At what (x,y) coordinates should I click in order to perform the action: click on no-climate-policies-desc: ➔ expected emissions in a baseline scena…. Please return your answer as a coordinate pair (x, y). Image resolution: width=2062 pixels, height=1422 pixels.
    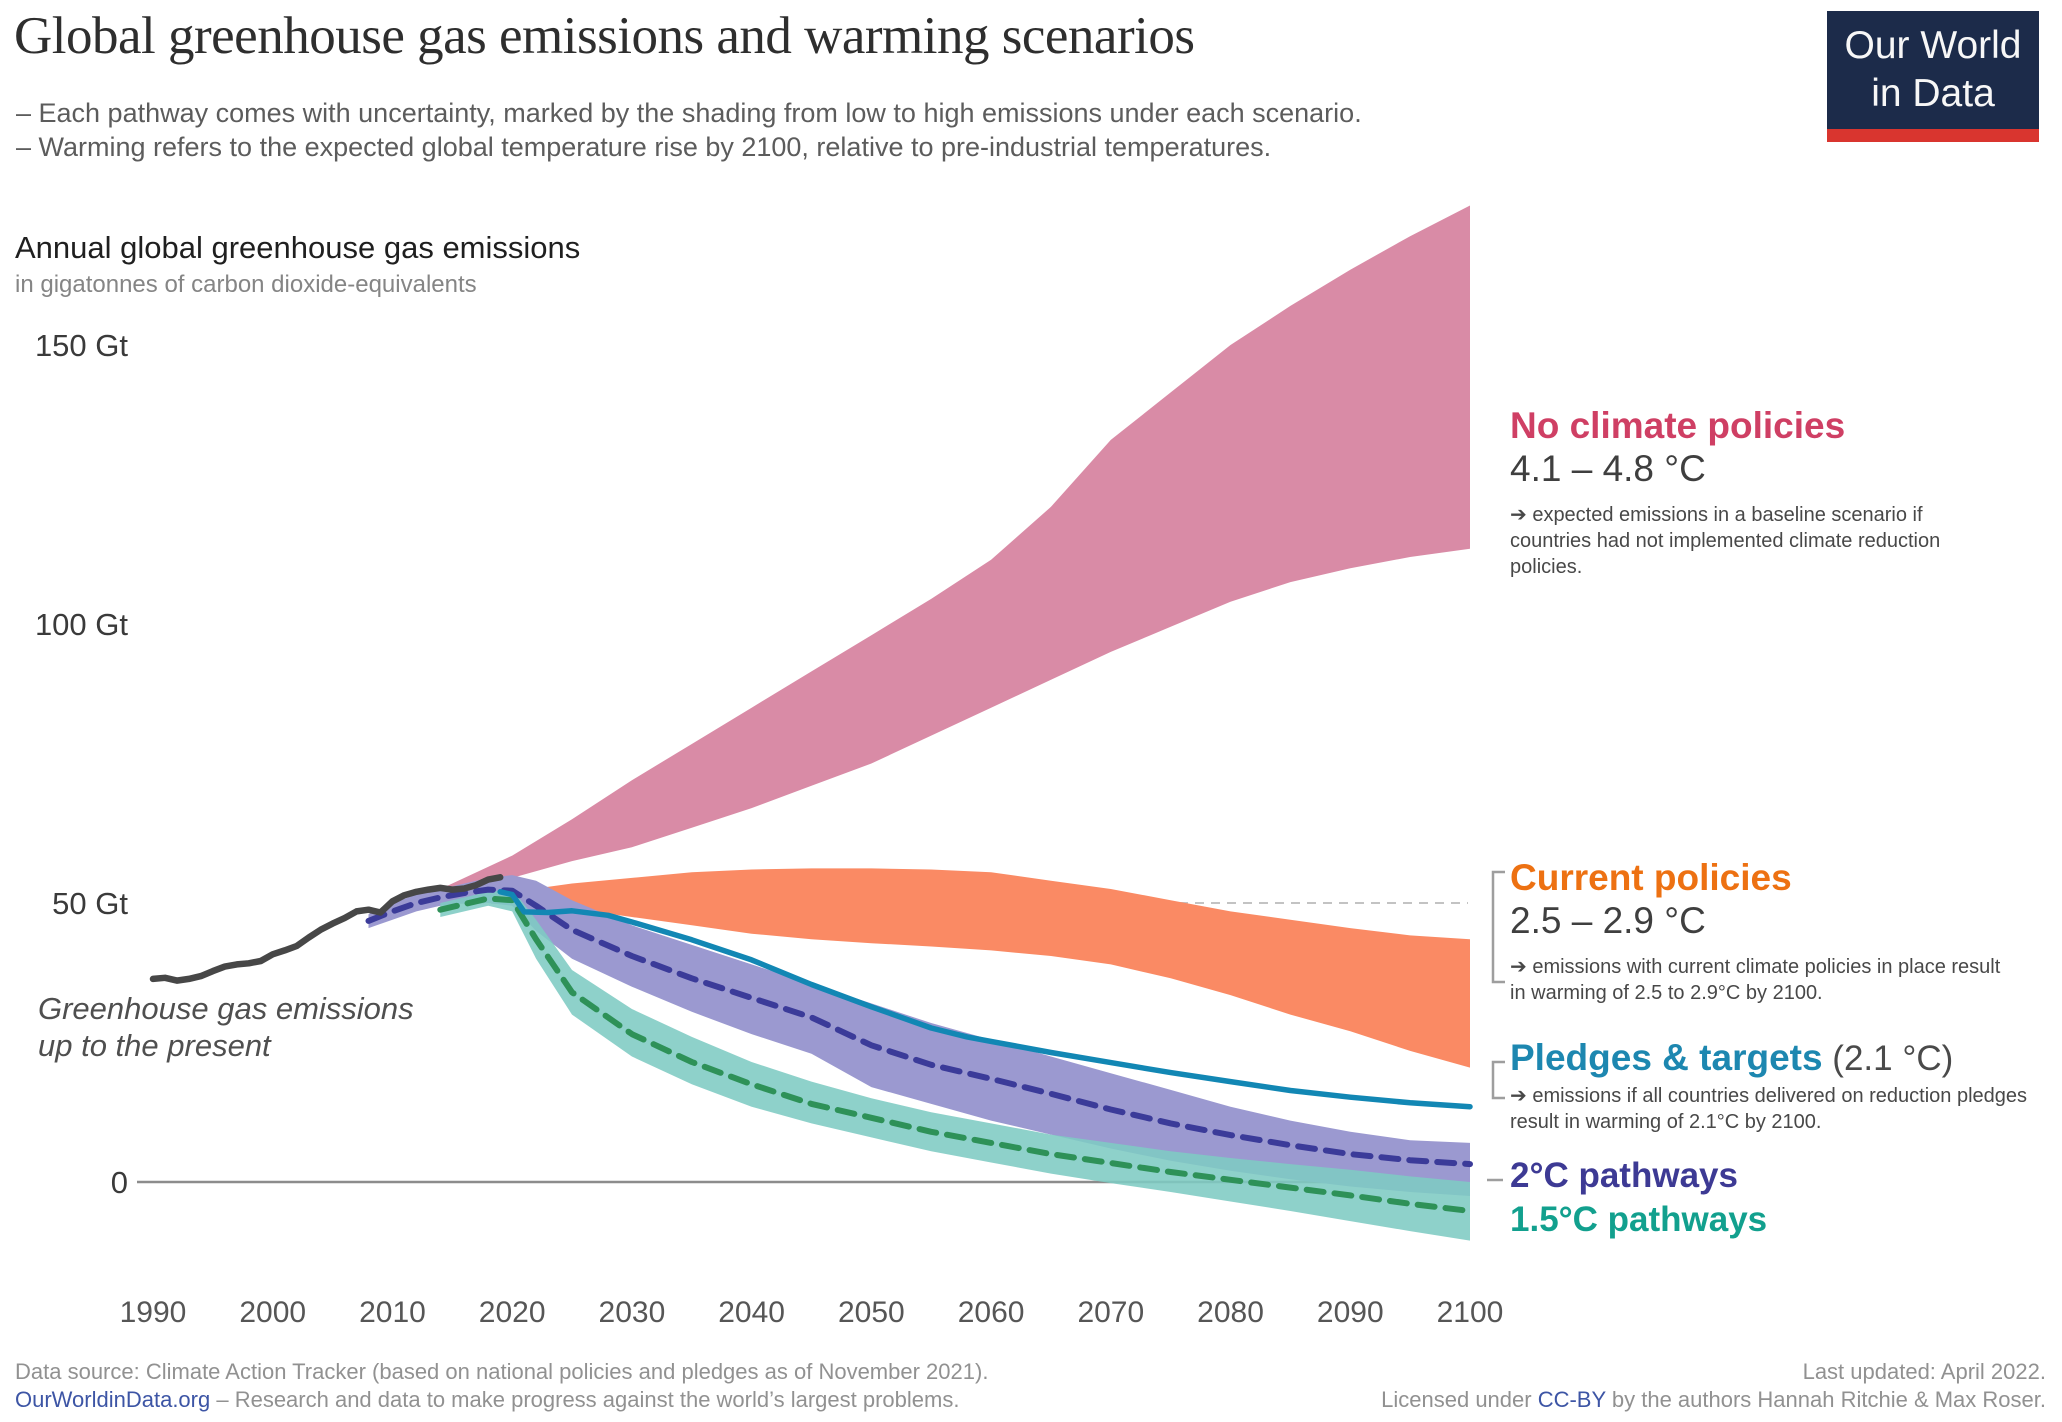
    Looking at the image, I should click on (1725, 541).